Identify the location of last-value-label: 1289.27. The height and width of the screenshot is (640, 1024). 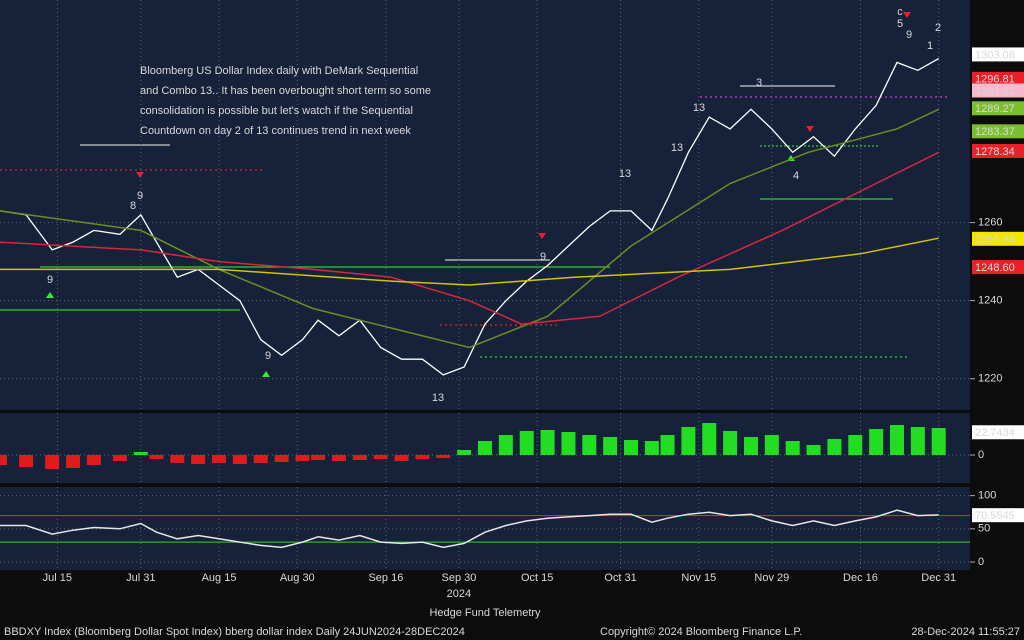
(995, 109).